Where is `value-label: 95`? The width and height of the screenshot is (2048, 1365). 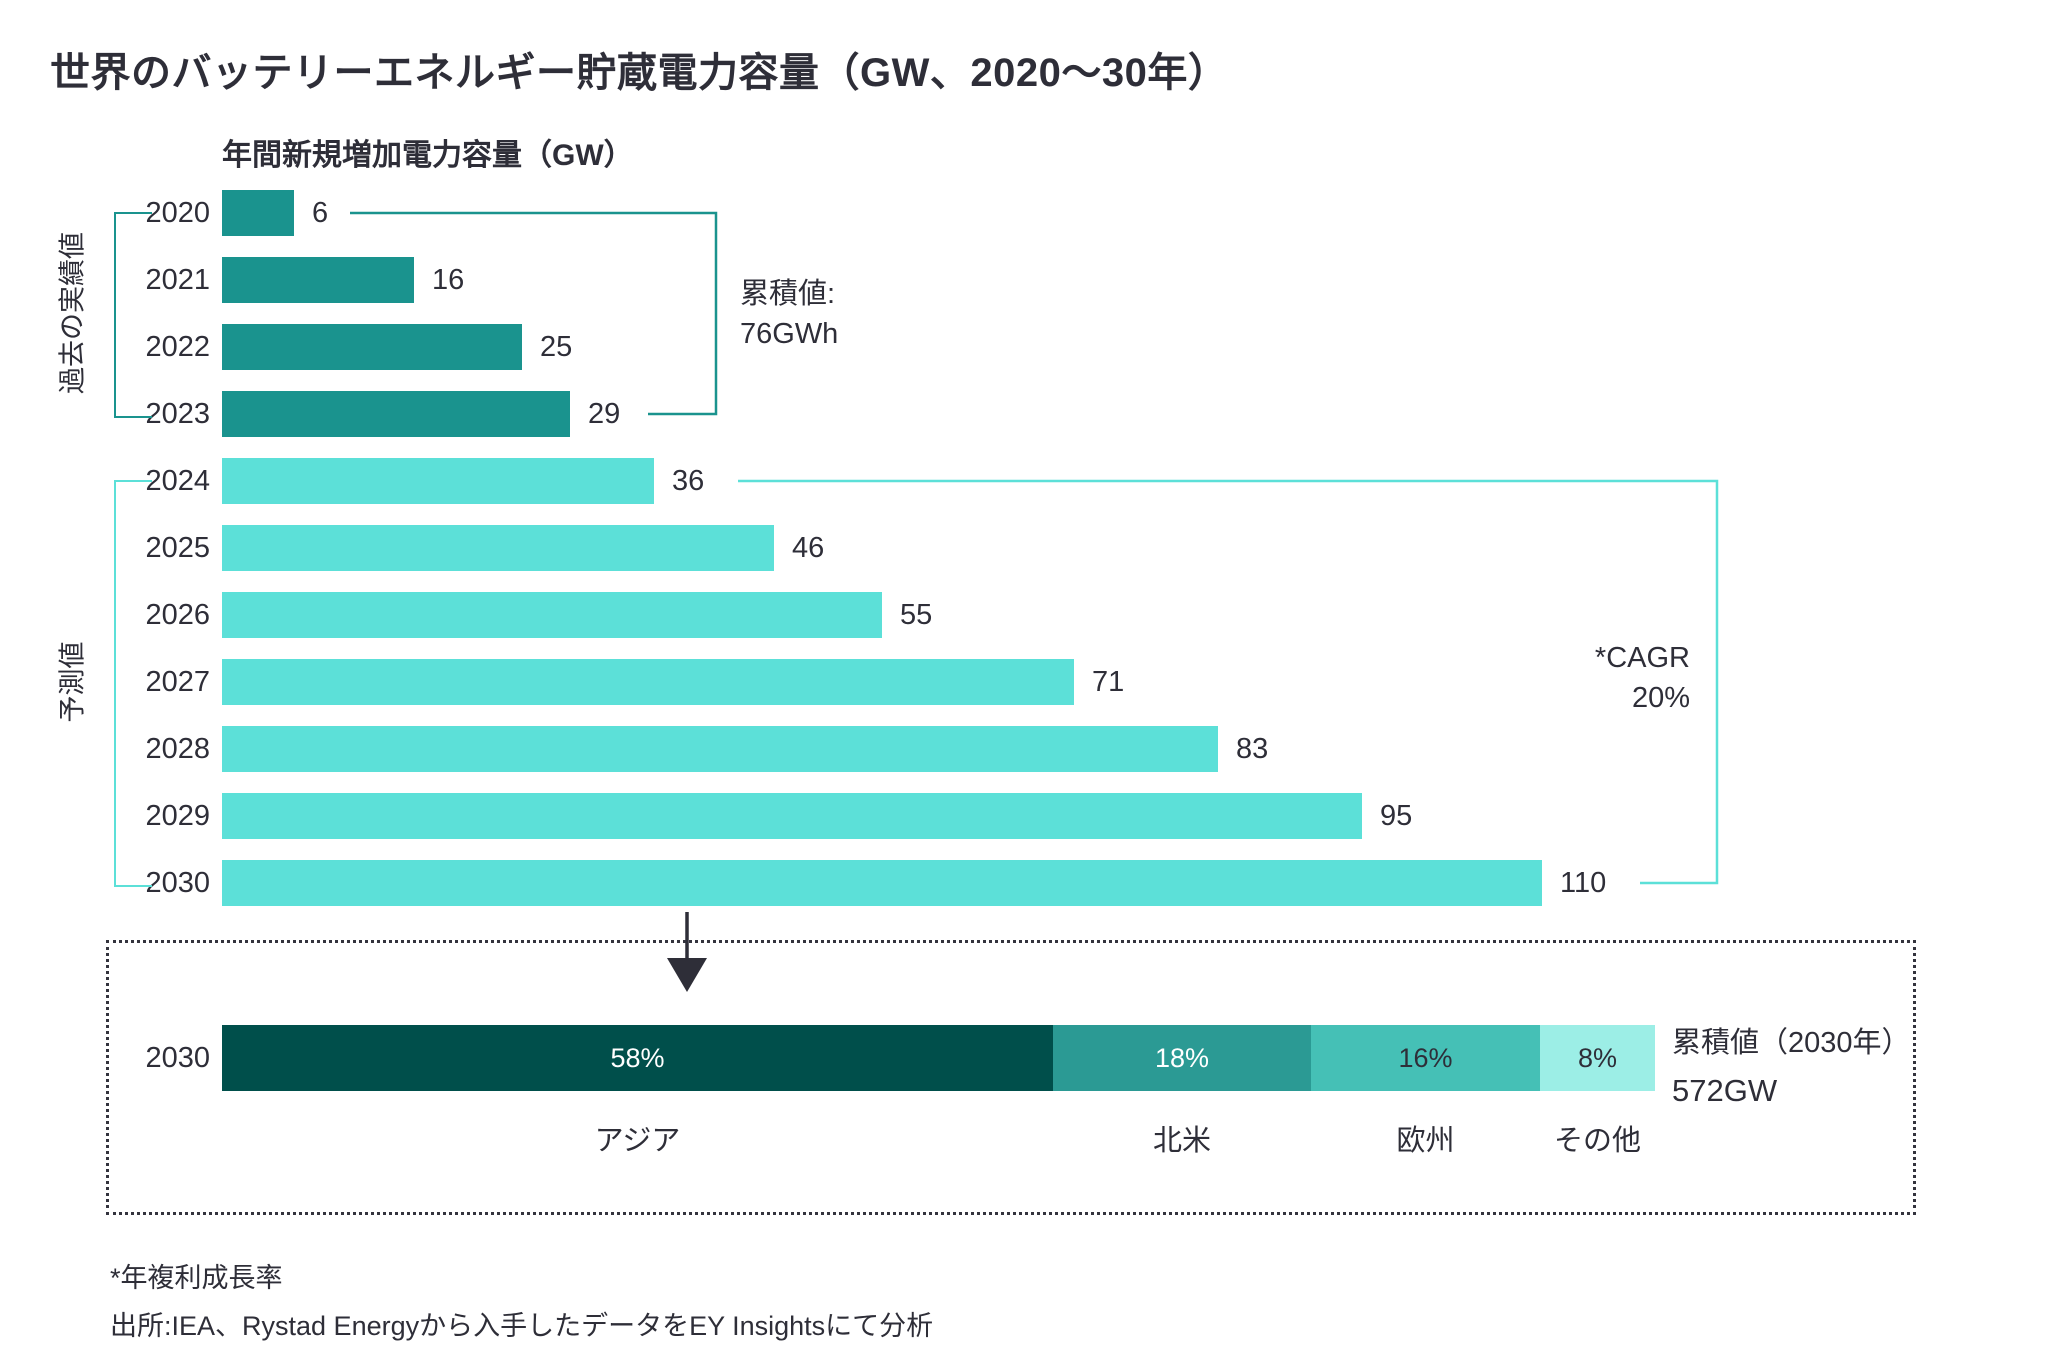 value-label: 95 is located at coordinates (1396, 815).